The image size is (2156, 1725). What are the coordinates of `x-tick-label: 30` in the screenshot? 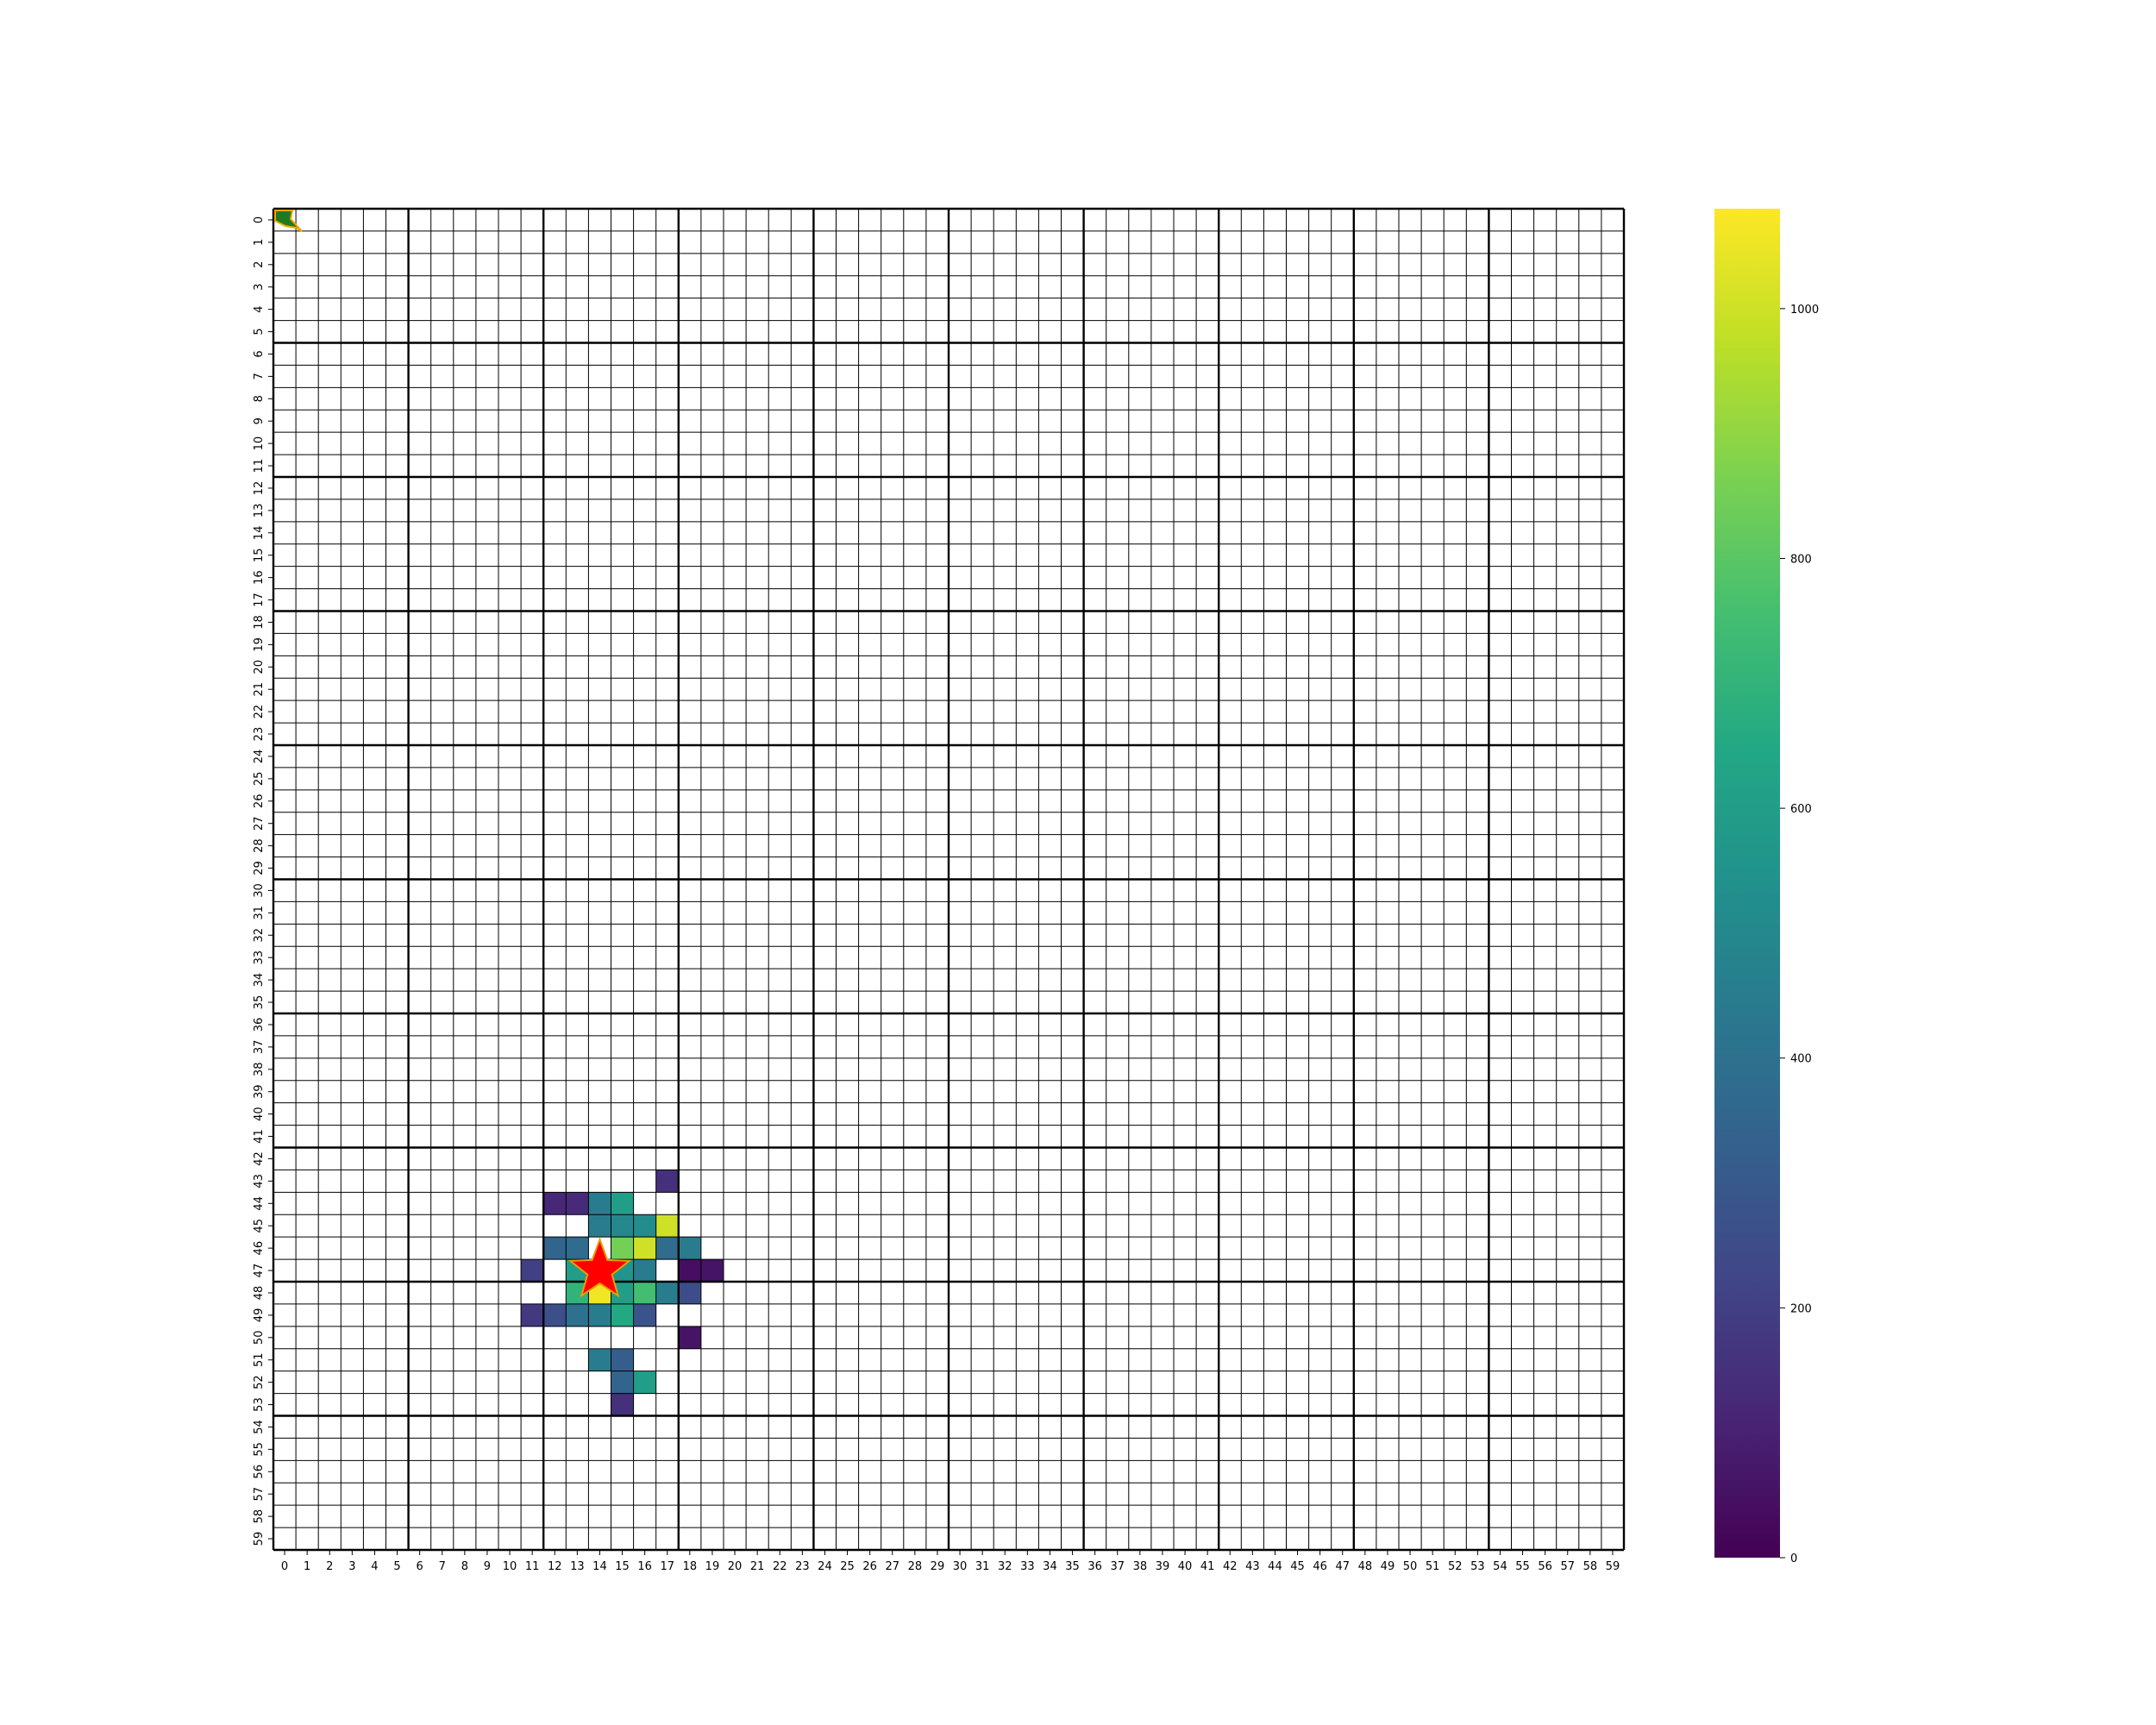 It's located at (960, 1566).